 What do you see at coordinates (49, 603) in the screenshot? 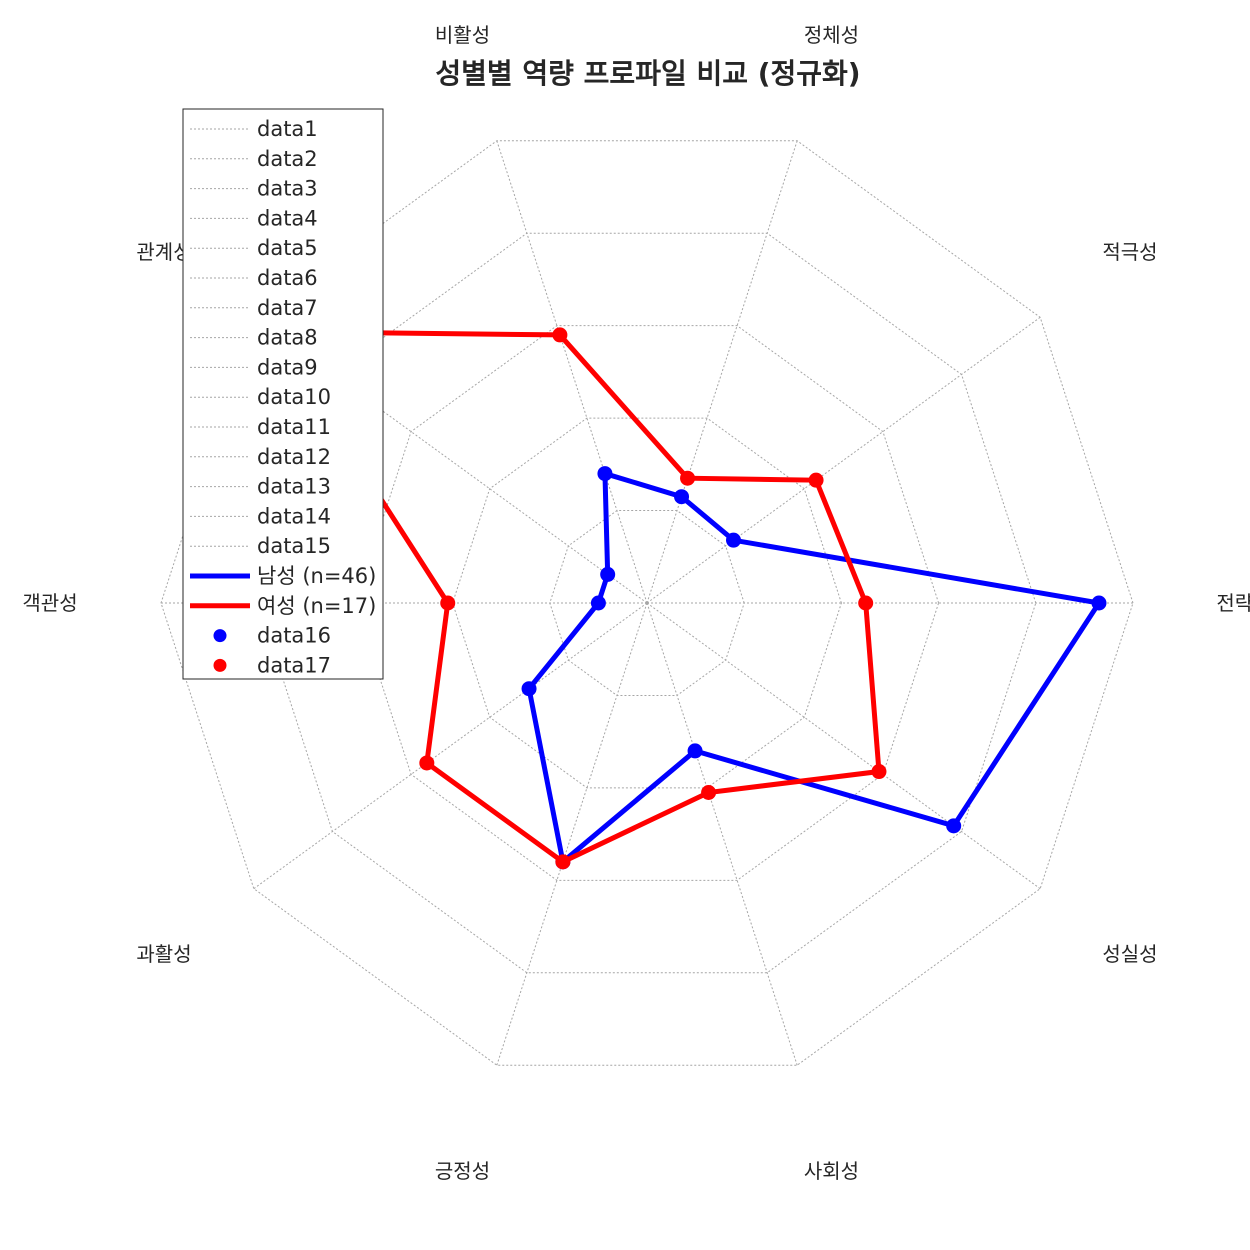
I see `axis-label-6: 객관성` at bounding box center [49, 603].